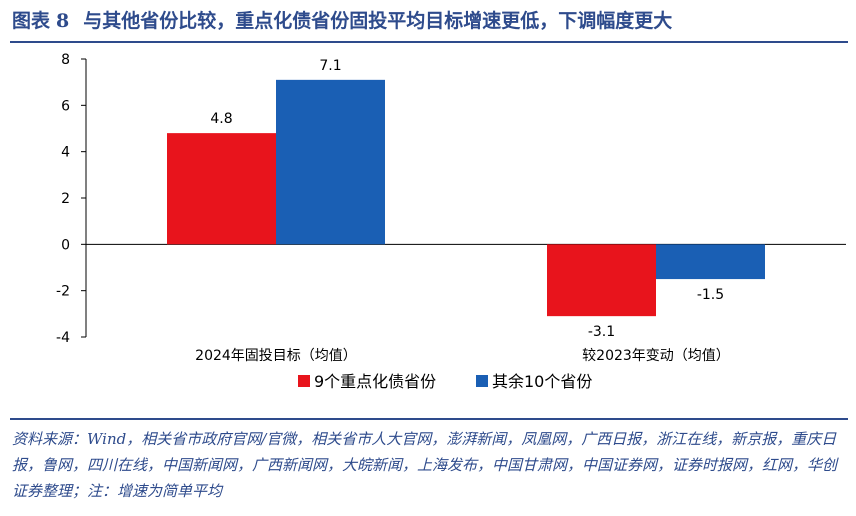 The width and height of the screenshot is (856, 516). What do you see at coordinates (276, 356) in the screenshot?
I see `x-category-label: 2024年固投目标（均值）` at bounding box center [276, 356].